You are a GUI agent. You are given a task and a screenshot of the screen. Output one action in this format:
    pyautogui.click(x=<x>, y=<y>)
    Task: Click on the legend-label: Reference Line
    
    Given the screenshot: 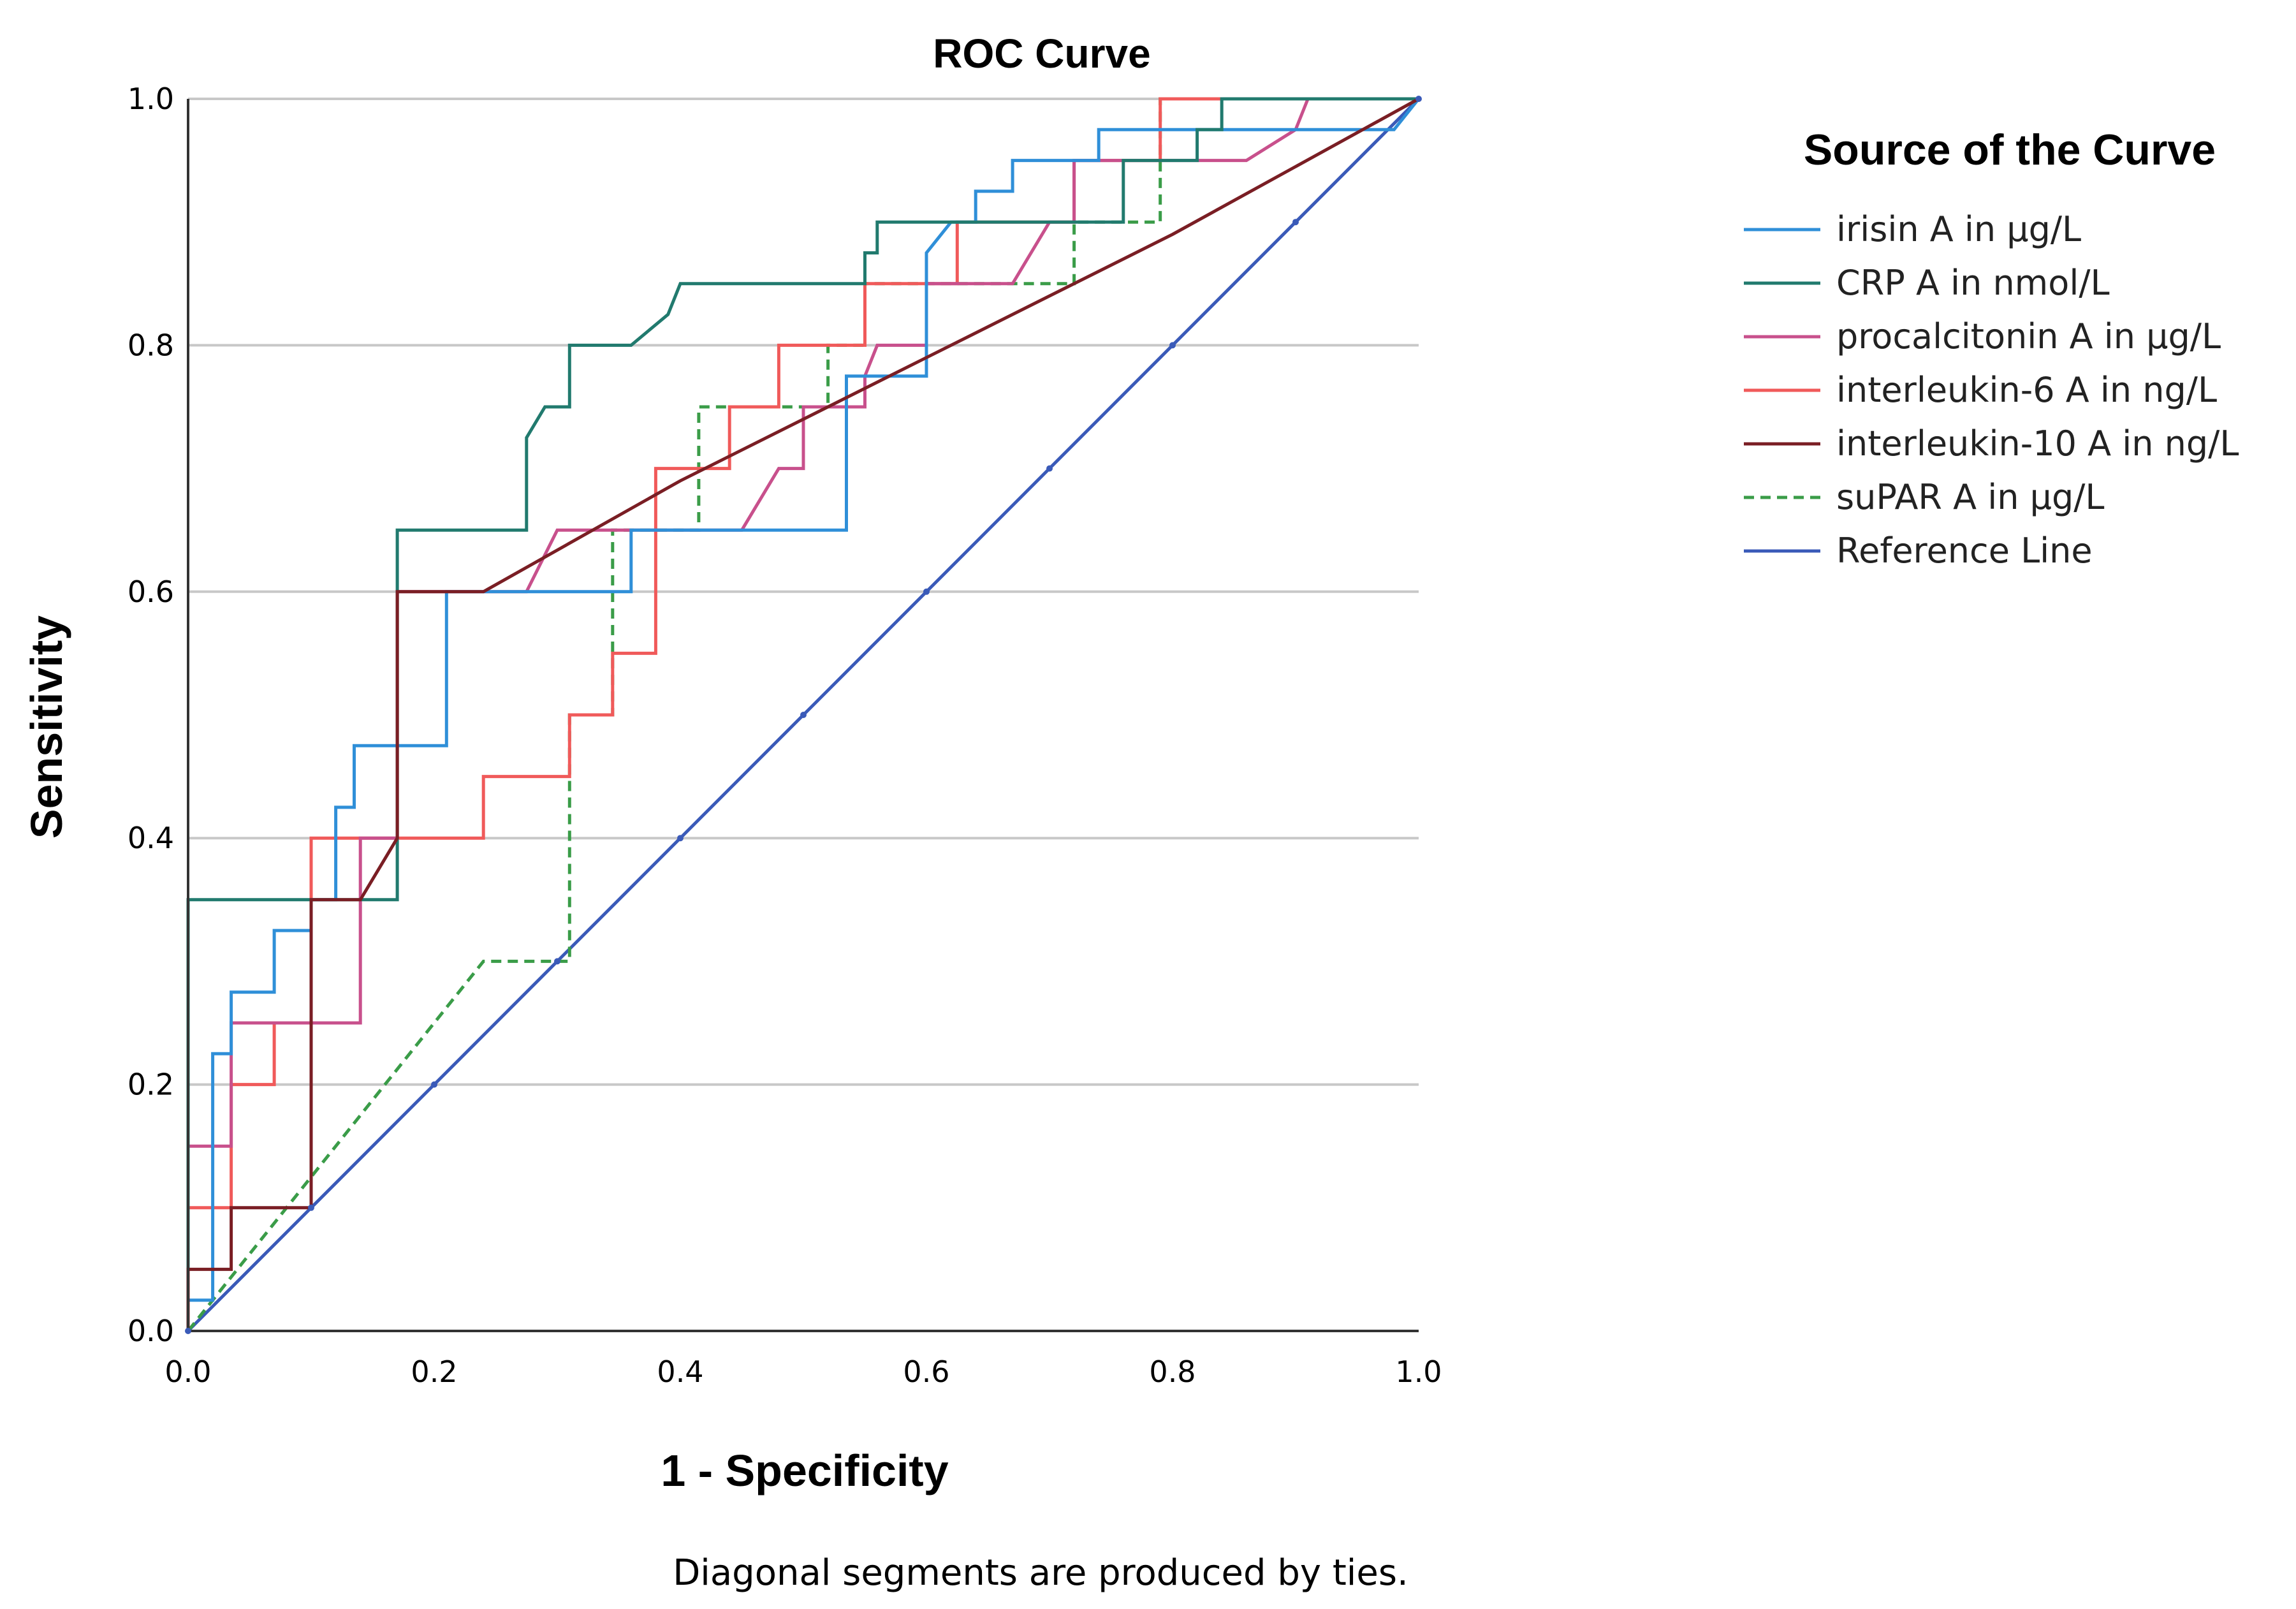 What is the action you would take?
    pyautogui.click(x=1965, y=551)
    